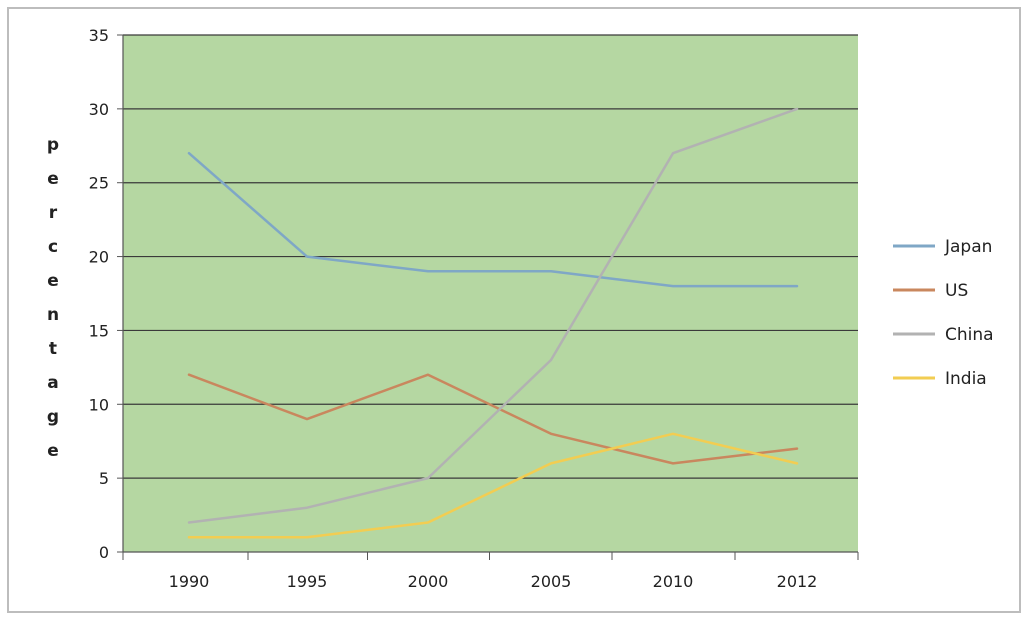 Image resolution: width=1031 pixels, height=622 pixels. What do you see at coordinates (99, 330) in the screenshot?
I see `y-tick-label: 15` at bounding box center [99, 330].